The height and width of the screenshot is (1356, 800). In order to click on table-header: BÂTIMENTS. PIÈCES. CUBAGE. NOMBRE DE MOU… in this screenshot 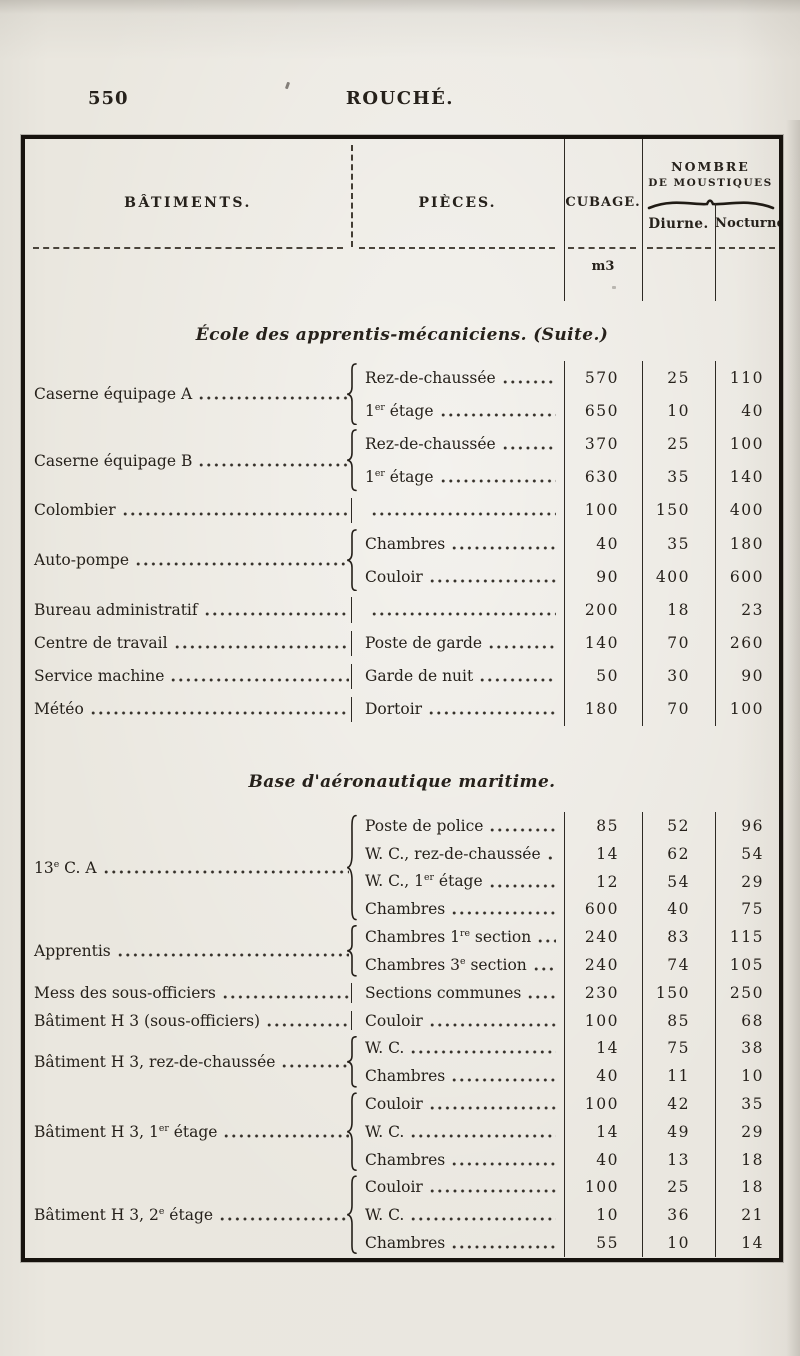, I will do `click(402, 220)`.